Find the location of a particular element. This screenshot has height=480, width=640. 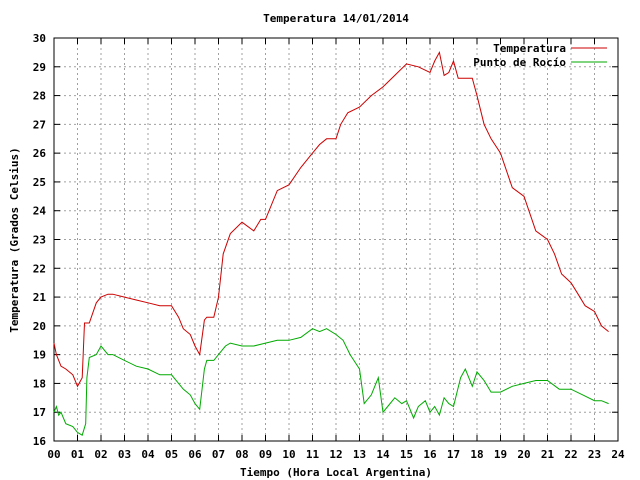

legend-label-punto-de-rocio: Punto de Rocío is located at coordinates (519, 62).